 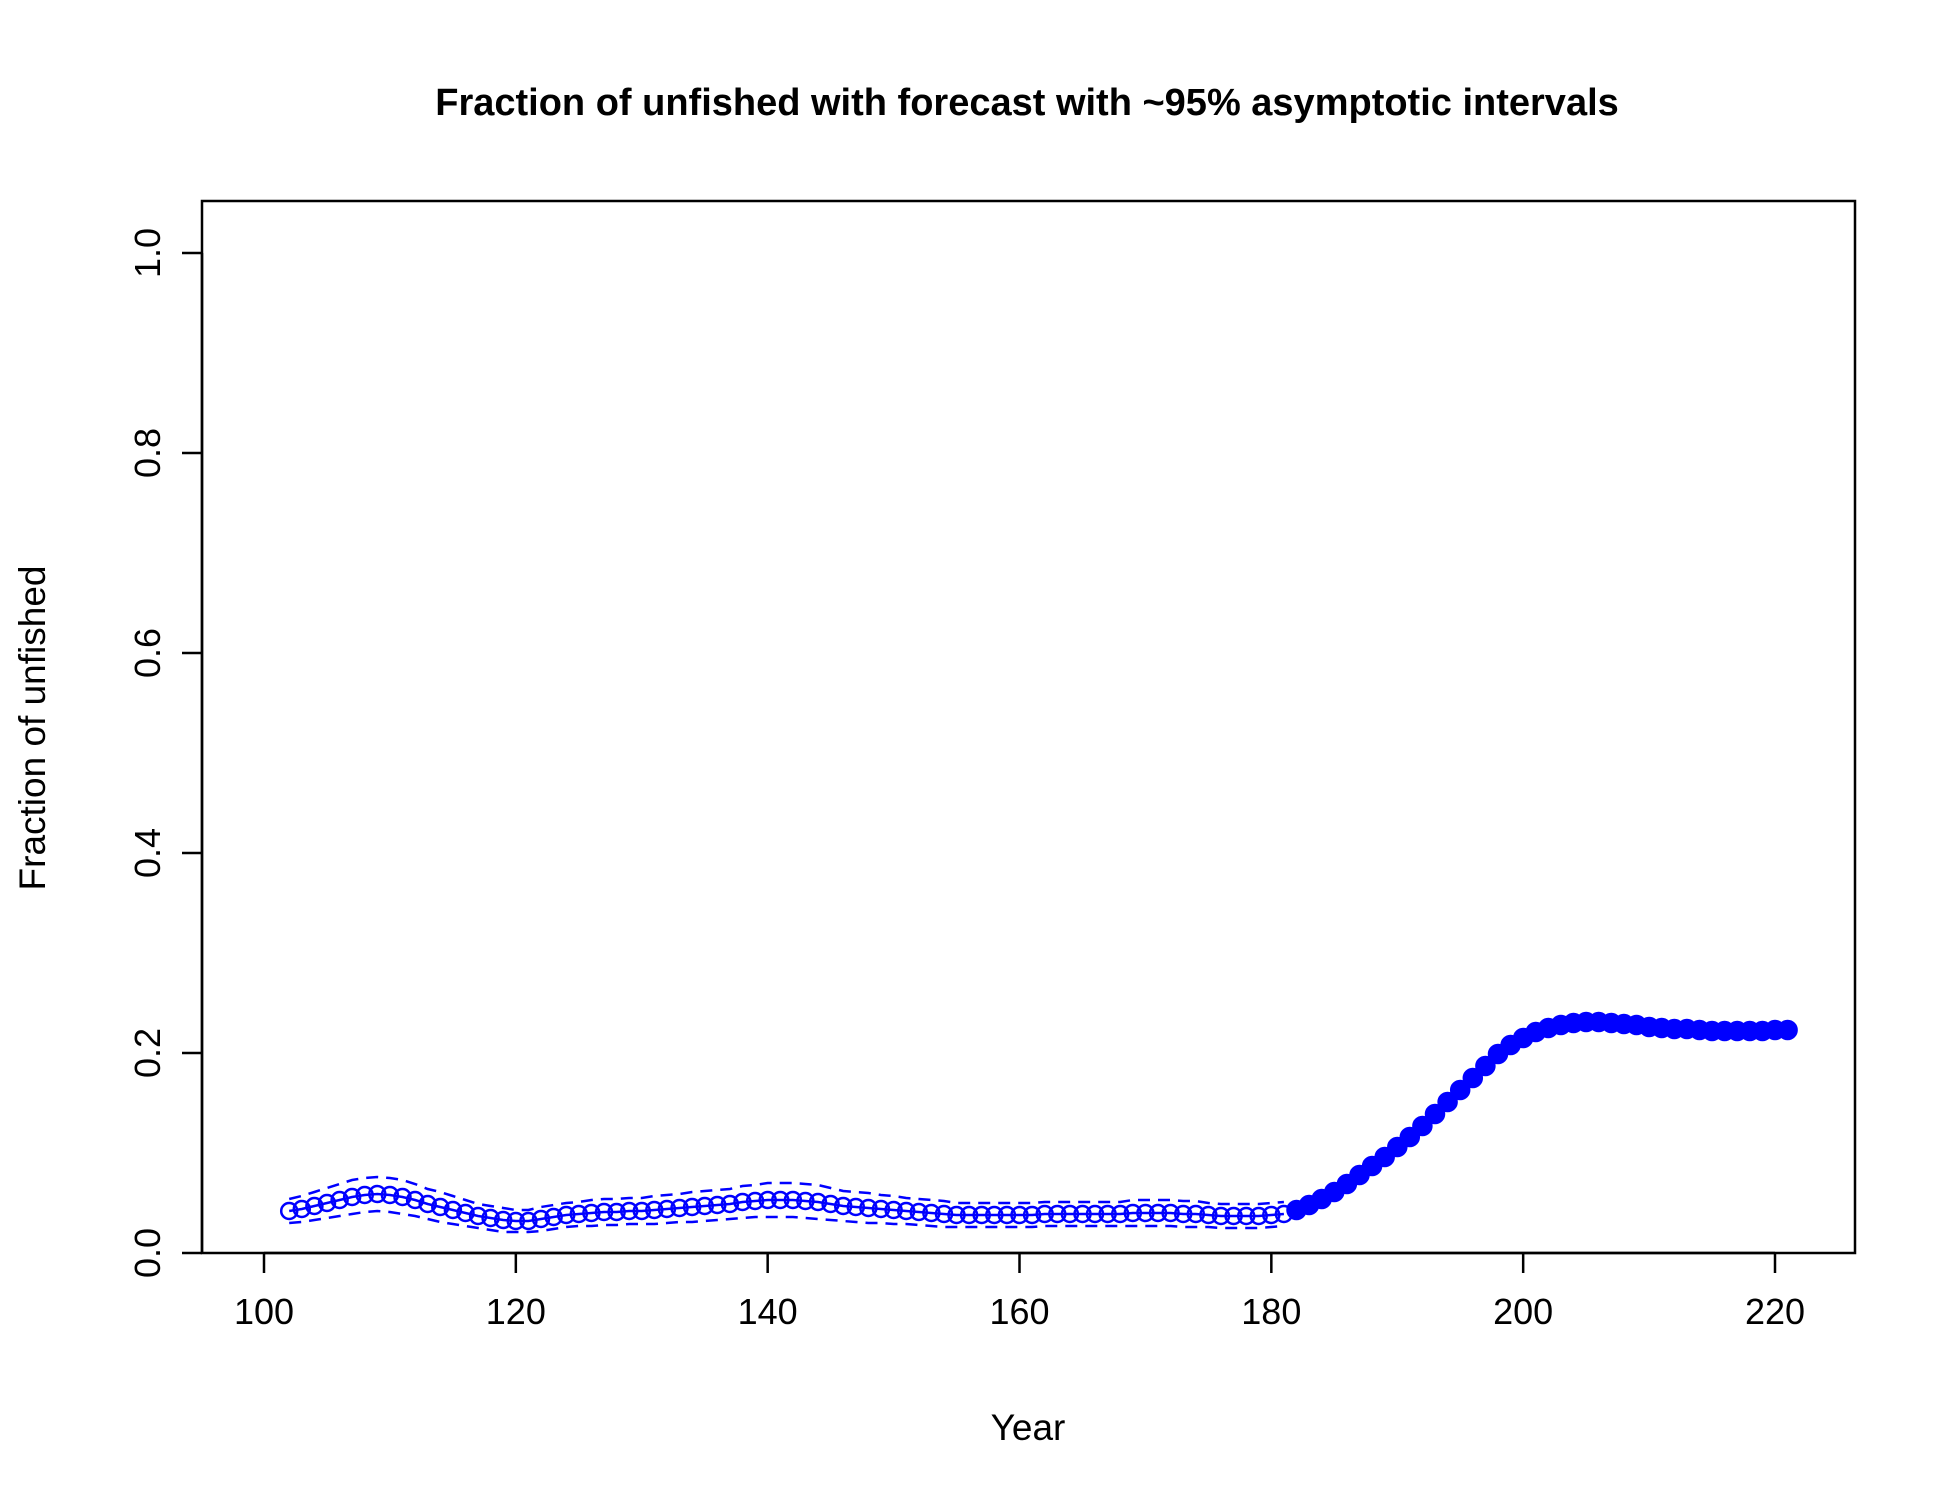 What do you see at coordinates (1019, 1311) in the screenshot?
I see `x-tick-label: 160` at bounding box center [1019, 1311].